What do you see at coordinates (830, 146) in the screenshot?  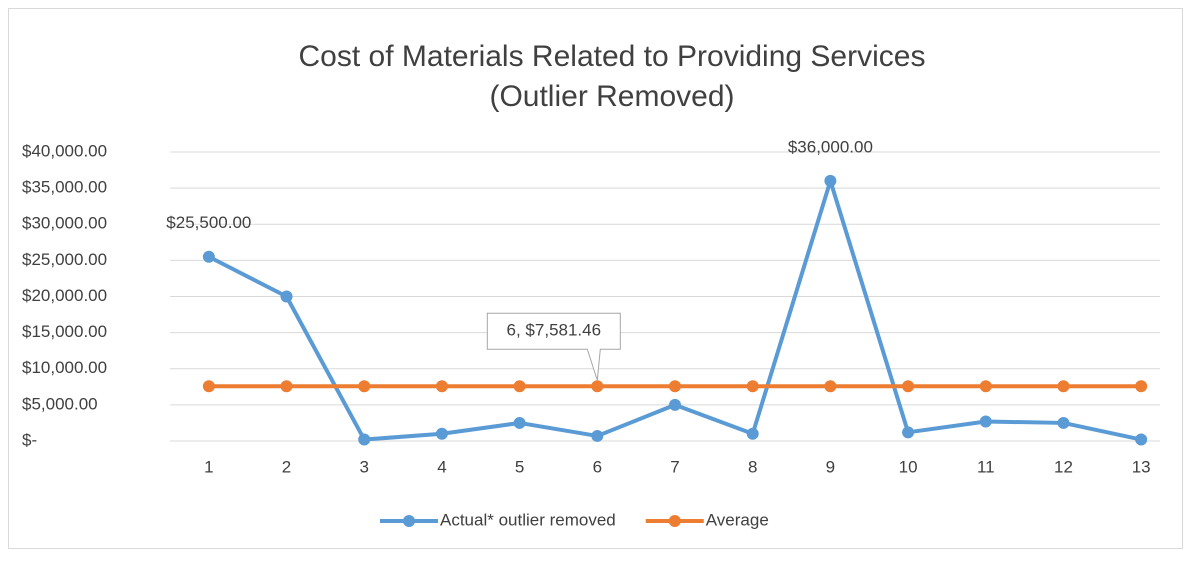 I see `data-label: $36,000.00` at bounding box center [830, 146].